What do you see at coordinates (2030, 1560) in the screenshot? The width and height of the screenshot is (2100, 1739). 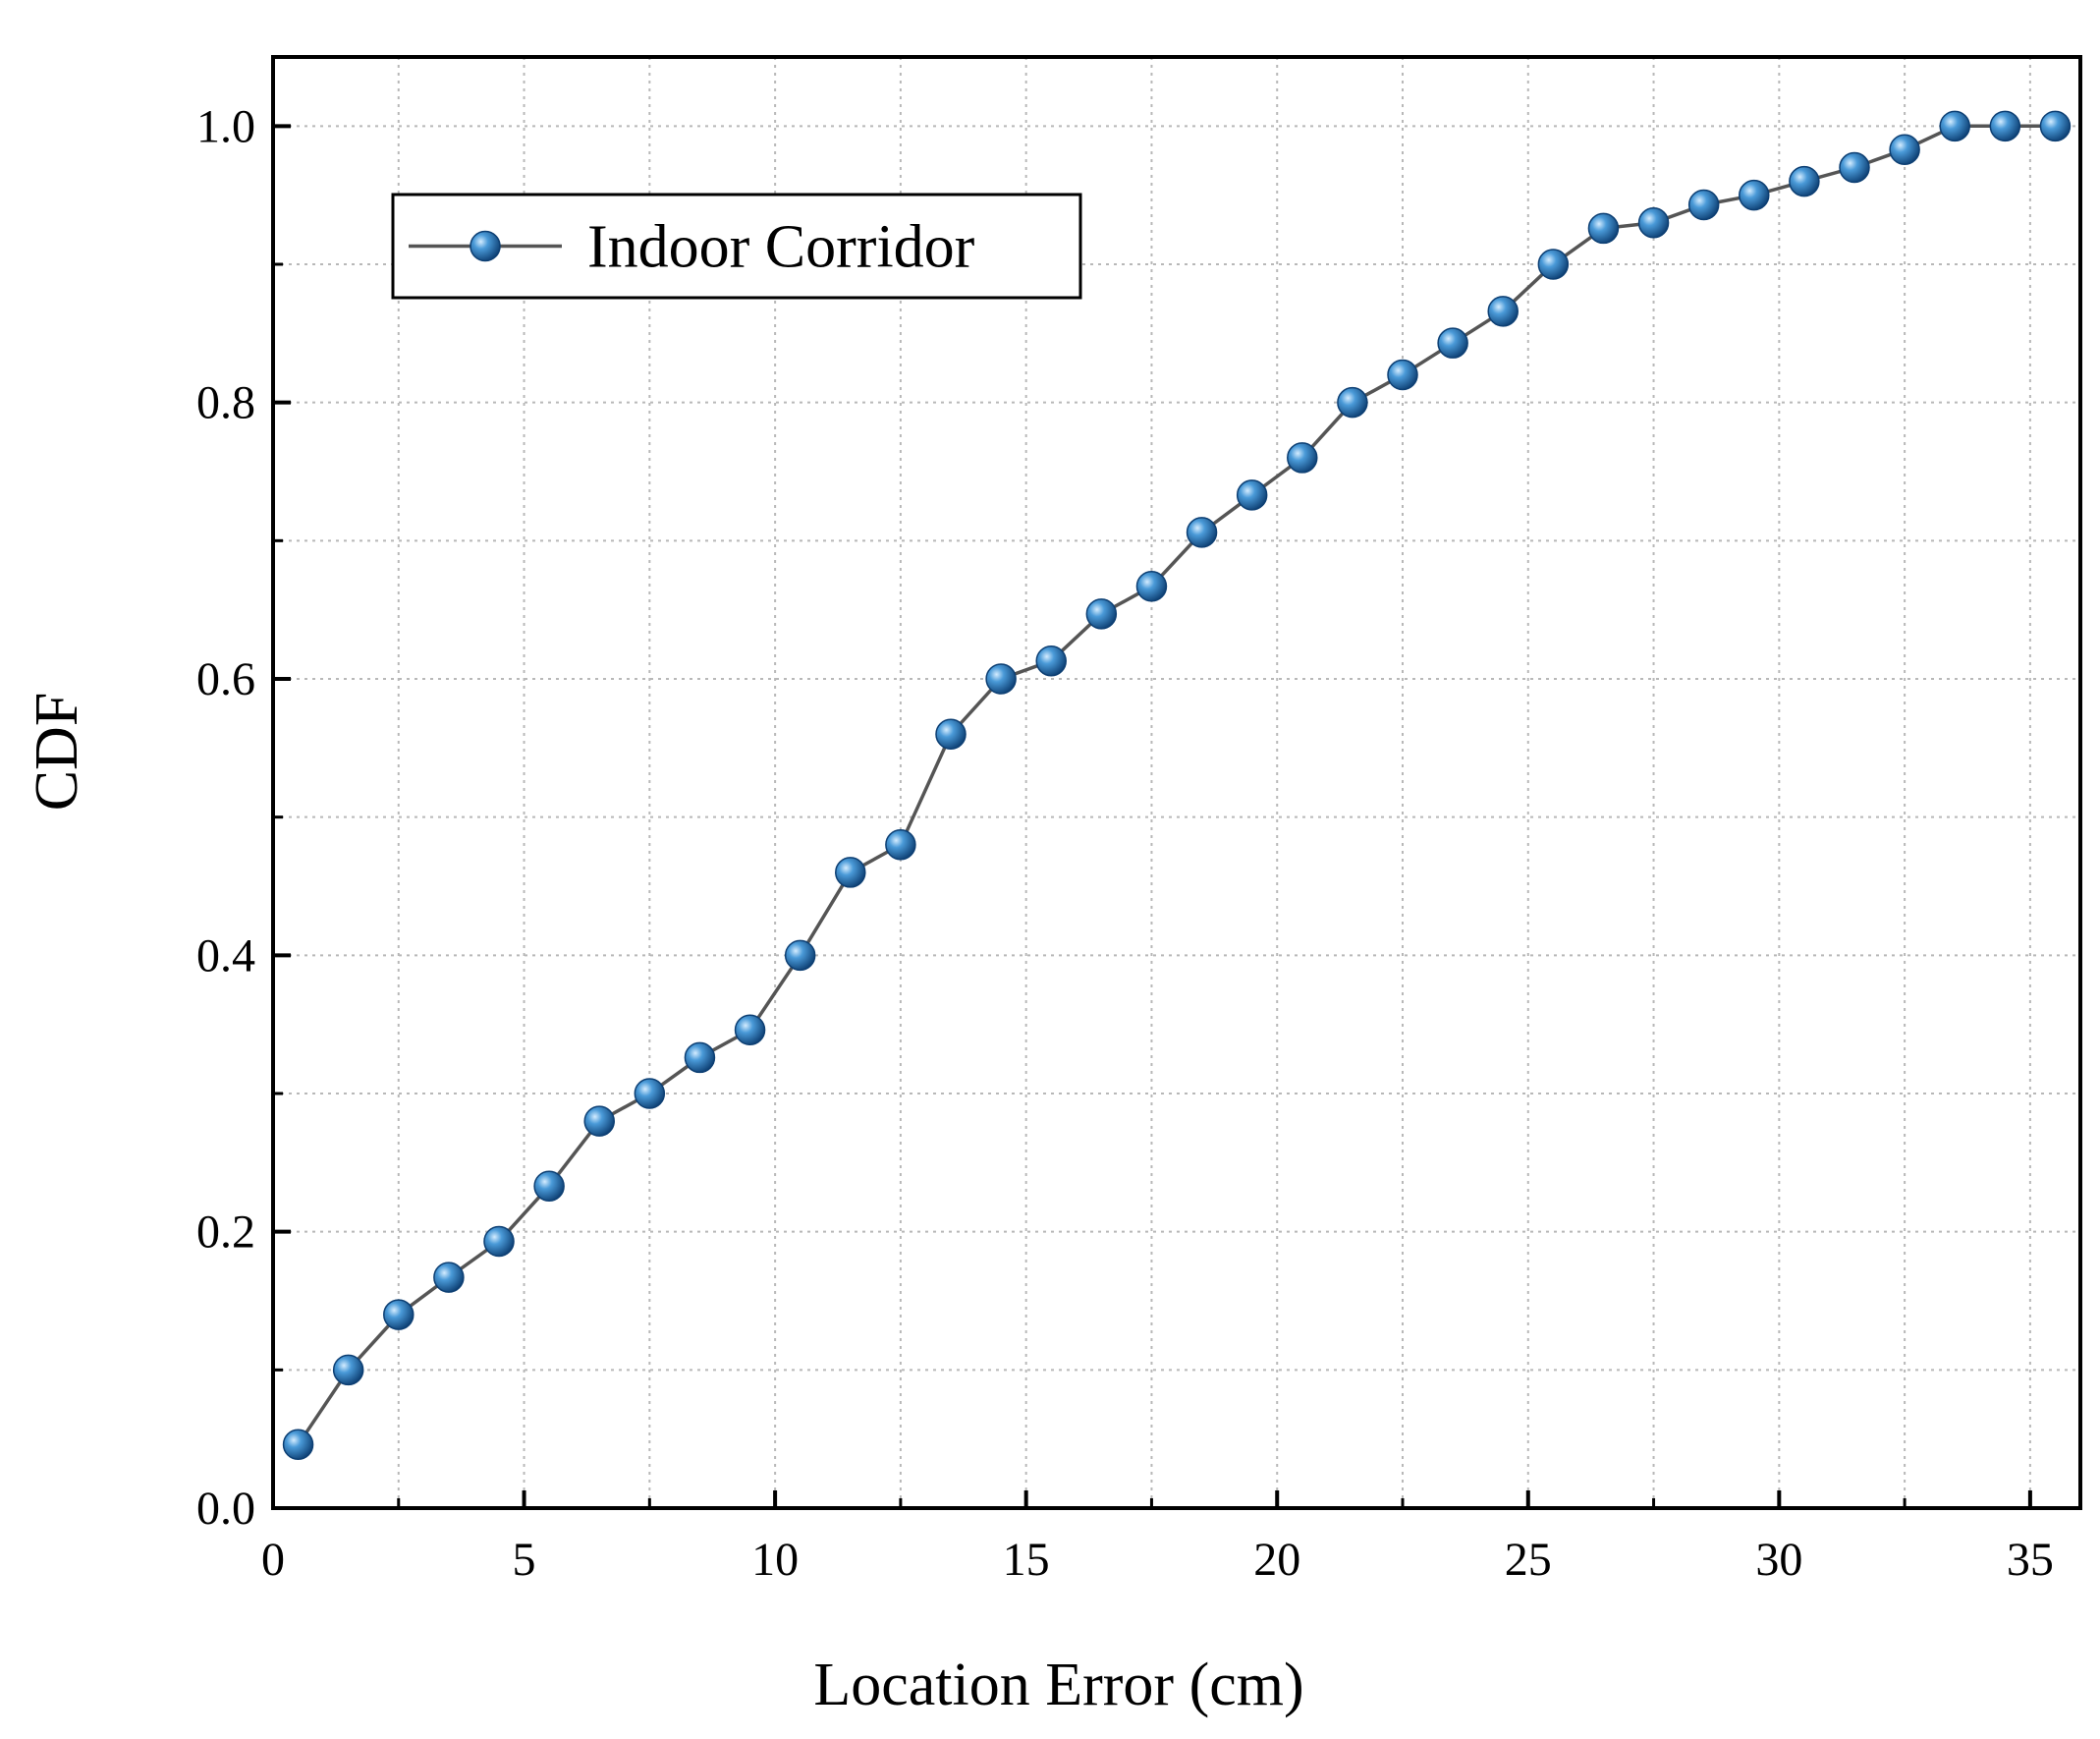 I see `x-tick-label: 35` at bounding box center [2030, 1560].